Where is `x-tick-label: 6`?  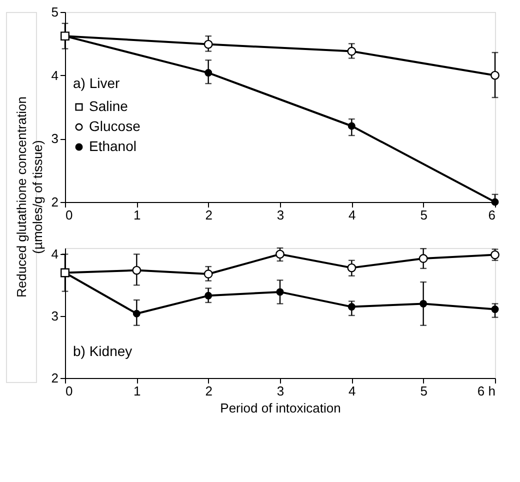 x-tick-label: 6 is located at coordinates (492, 215).